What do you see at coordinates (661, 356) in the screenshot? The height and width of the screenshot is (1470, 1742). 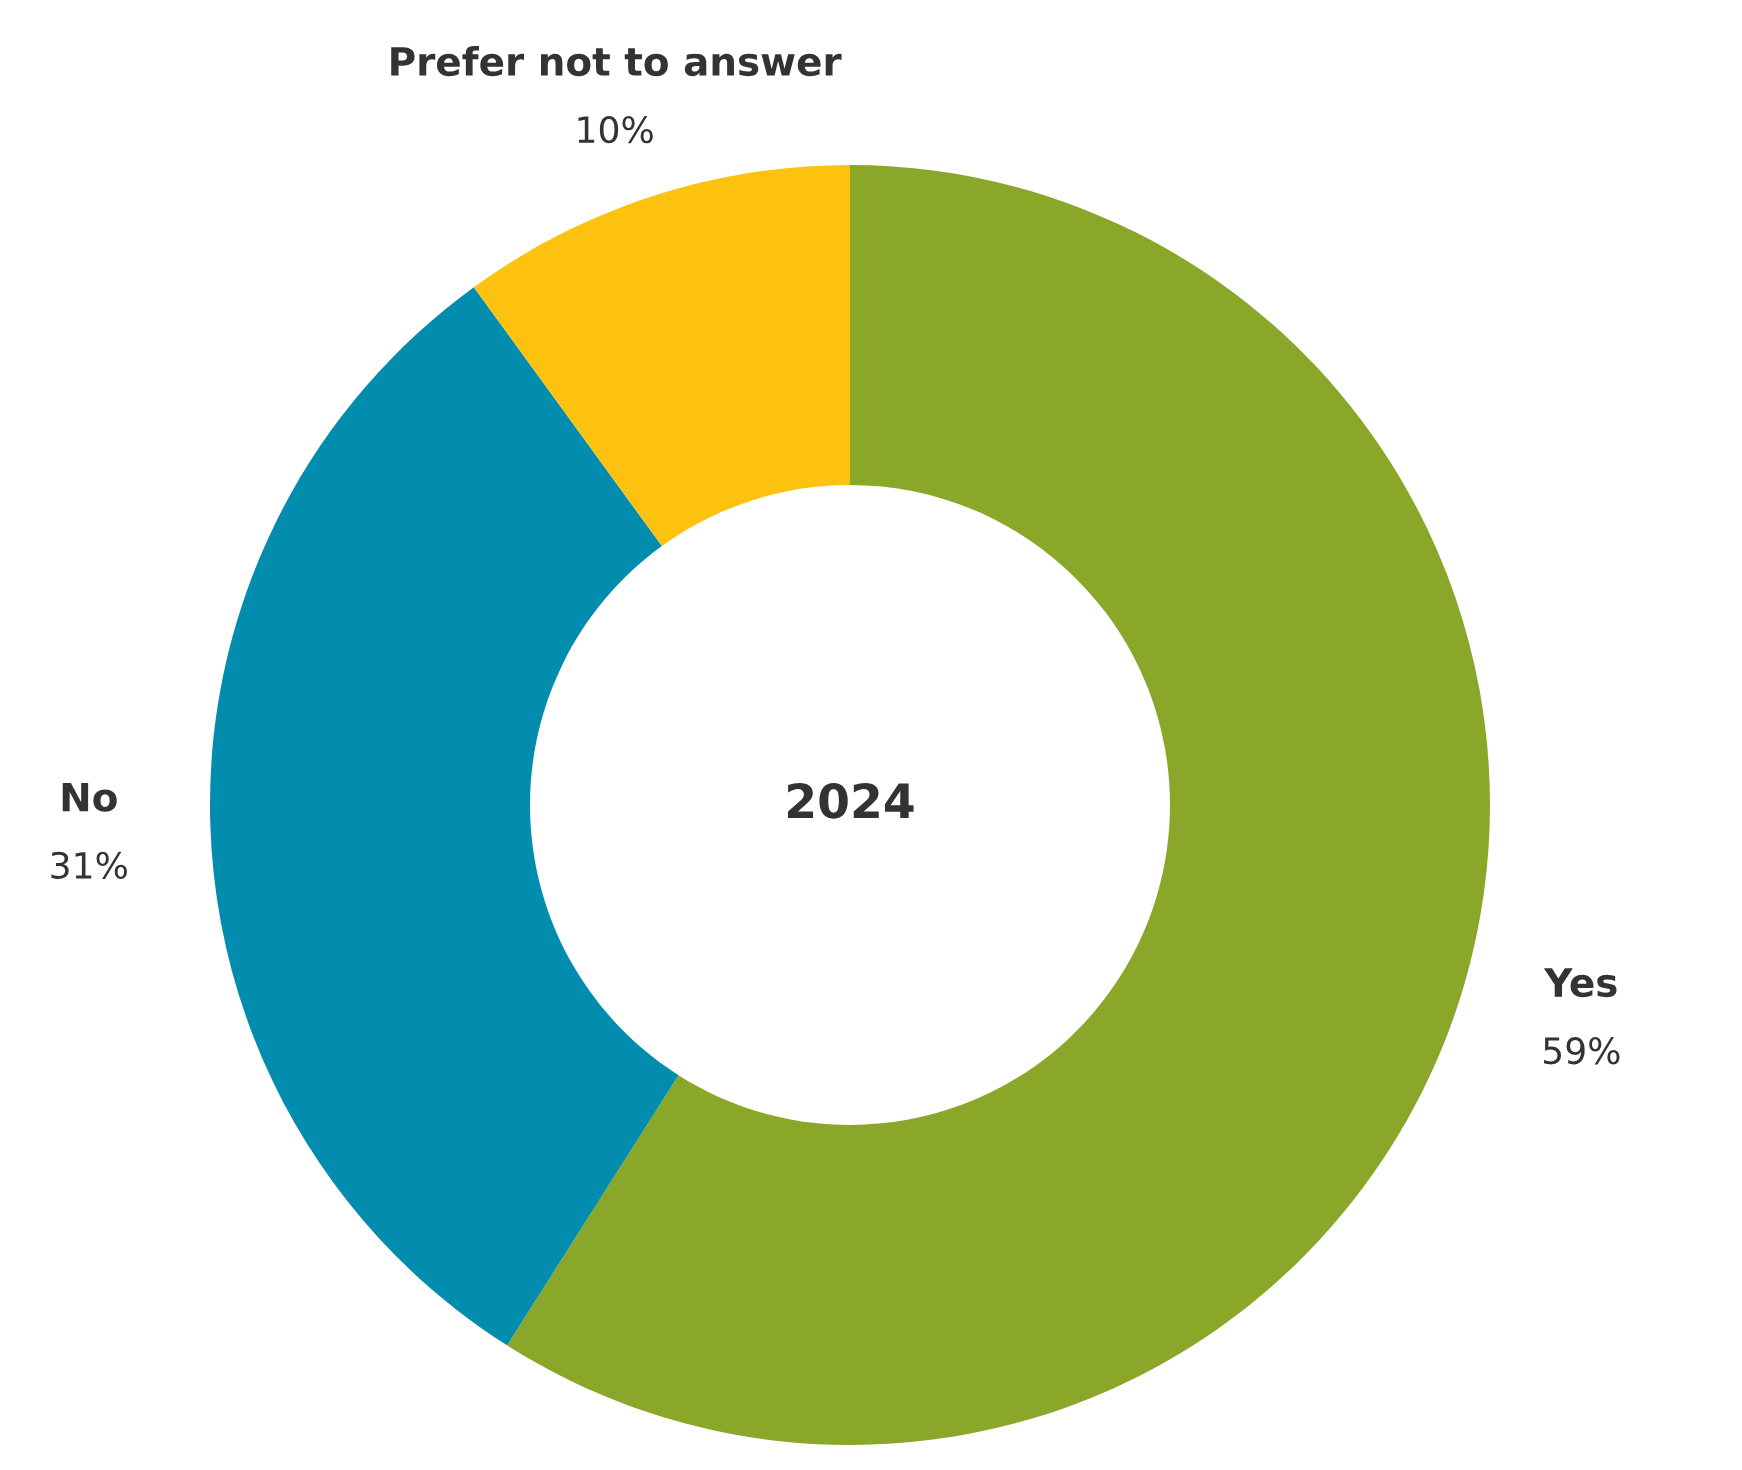 I see `donut-slice` at bounding box center [661, 356].